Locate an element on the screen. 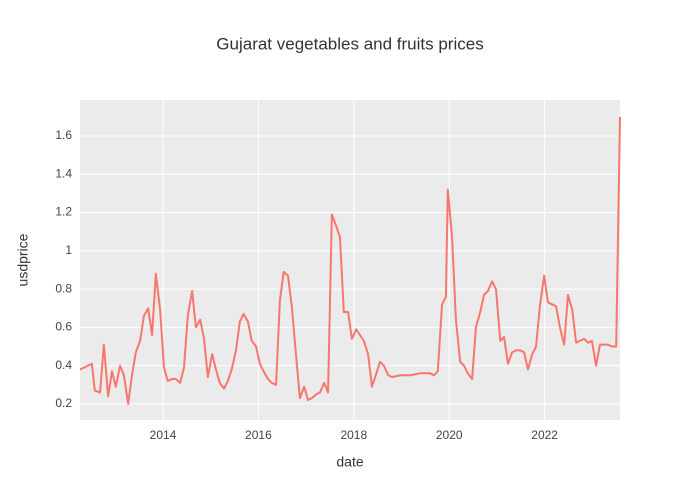 The width and height of the screenshot is (700, 500). x-tick-label: 2016 is located at coordinates (258, 435).